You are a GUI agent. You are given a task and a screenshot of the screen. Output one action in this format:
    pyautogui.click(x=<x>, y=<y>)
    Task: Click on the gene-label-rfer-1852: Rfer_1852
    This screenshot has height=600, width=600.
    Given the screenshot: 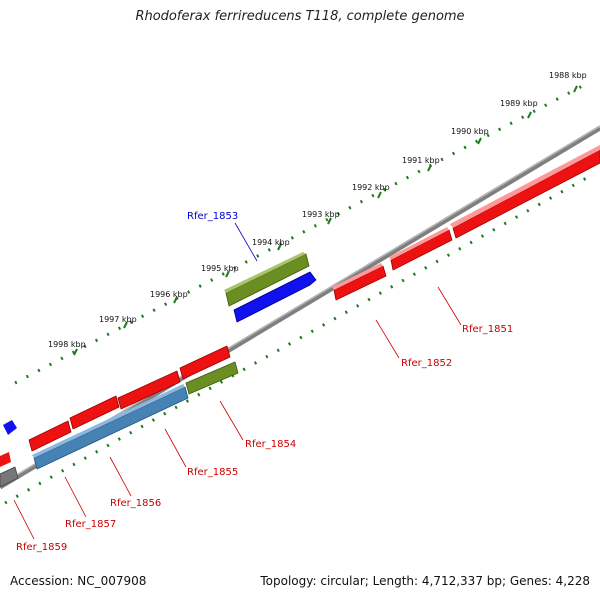 What is the action you would take?
    pyautogui.click(x=426, y=363)
    